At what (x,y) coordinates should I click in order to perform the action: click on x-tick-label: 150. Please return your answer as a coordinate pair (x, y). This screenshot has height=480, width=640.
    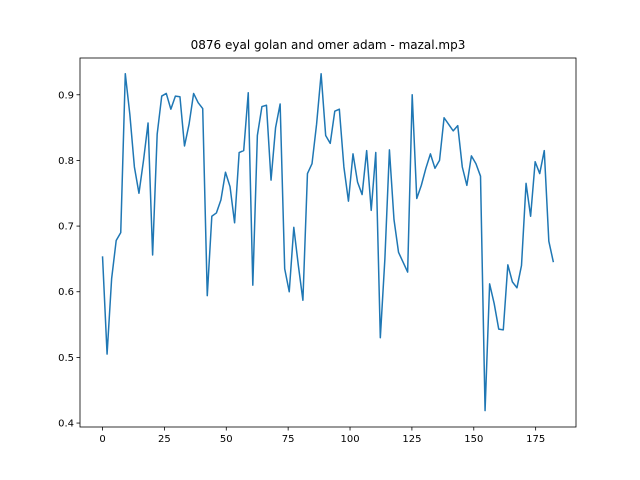
    Looking at the image, I should click on (473, 439).